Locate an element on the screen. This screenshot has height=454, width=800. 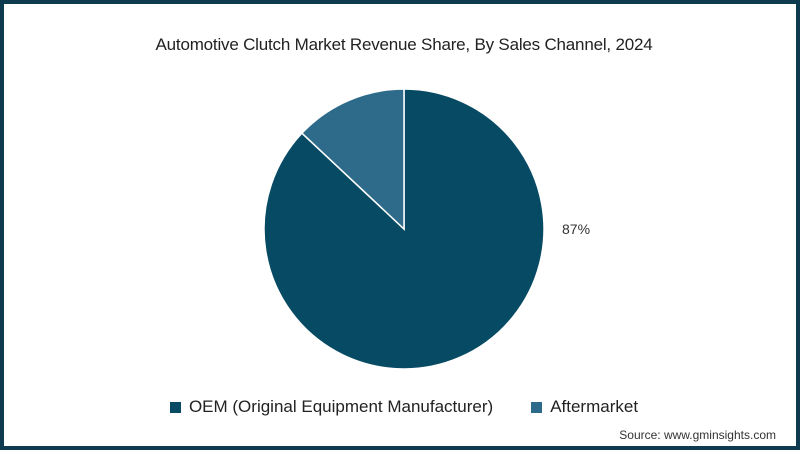
legend-item-oem: OEM (Original Equipment Manufacturer) is located at coordinates (331, 407).